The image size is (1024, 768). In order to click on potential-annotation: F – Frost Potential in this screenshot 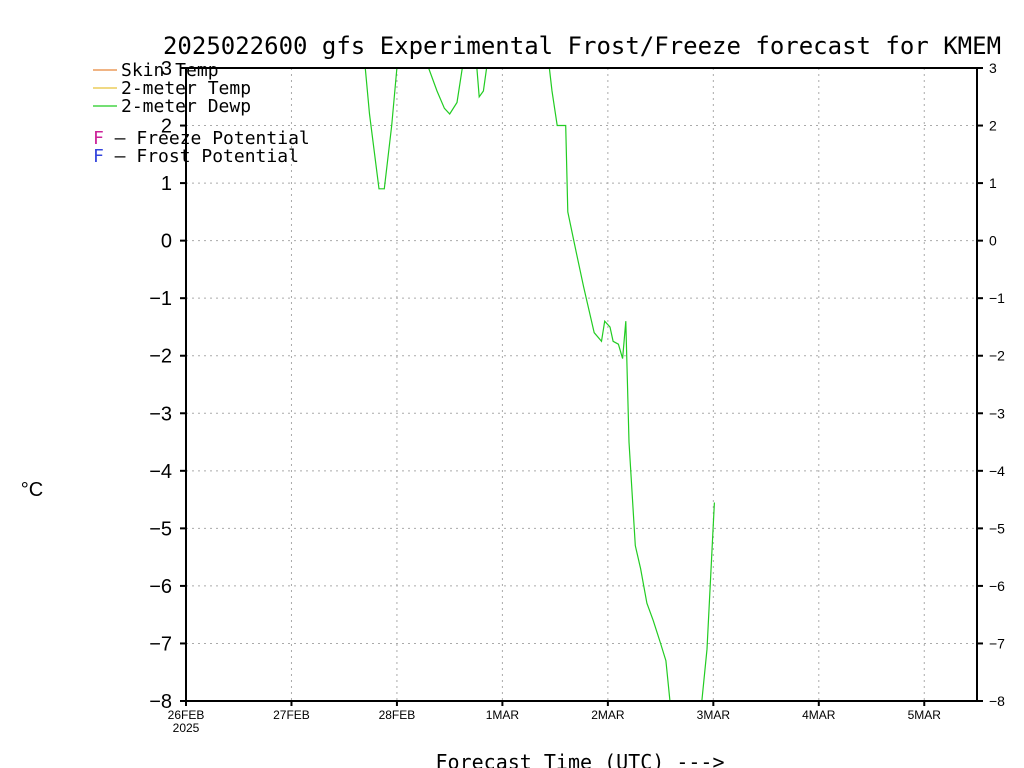, I will do `click(196, 156)`.